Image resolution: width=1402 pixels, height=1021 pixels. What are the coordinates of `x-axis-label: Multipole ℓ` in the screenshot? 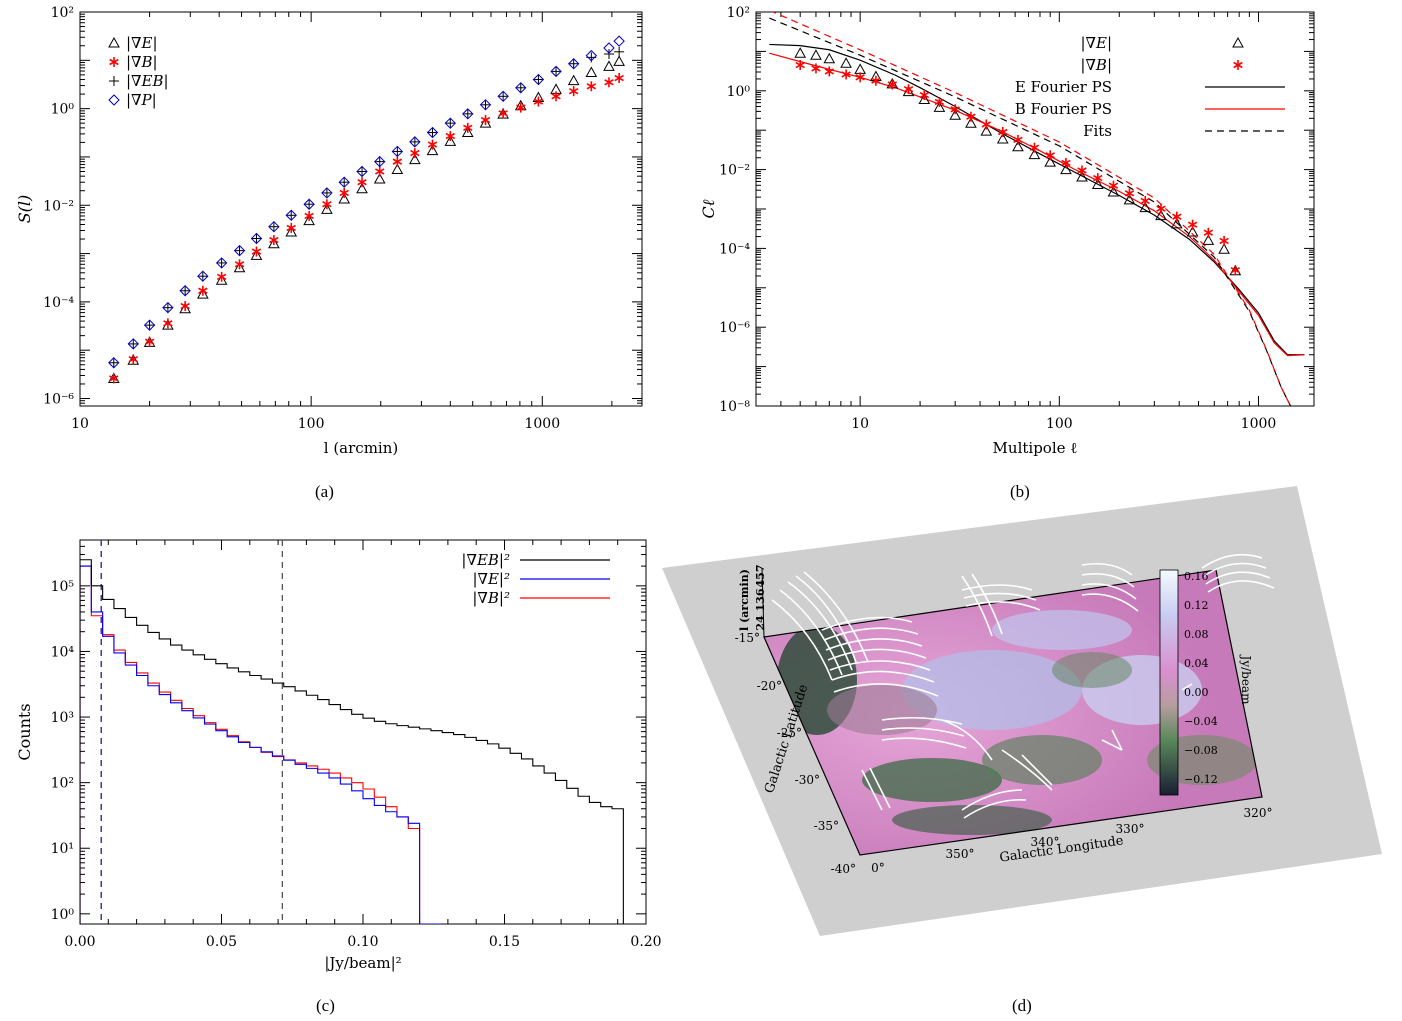 It's located at (1035, 448).